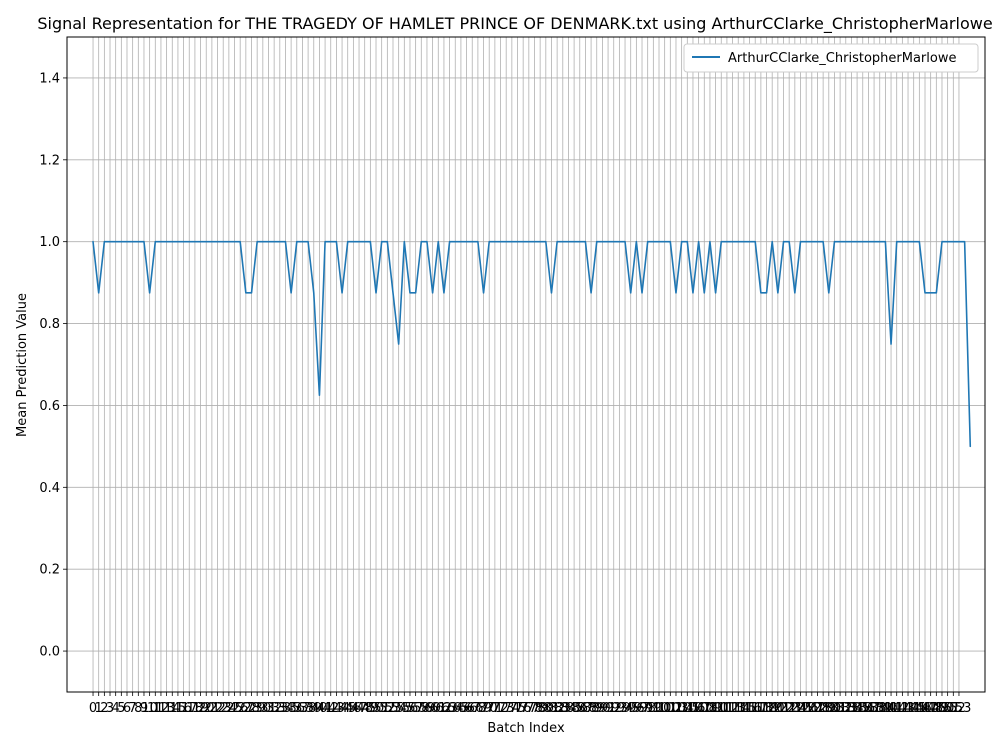 This screenshot has width=1000, height=750. I want to click on x-tick-label: 15, so click(178, 708).